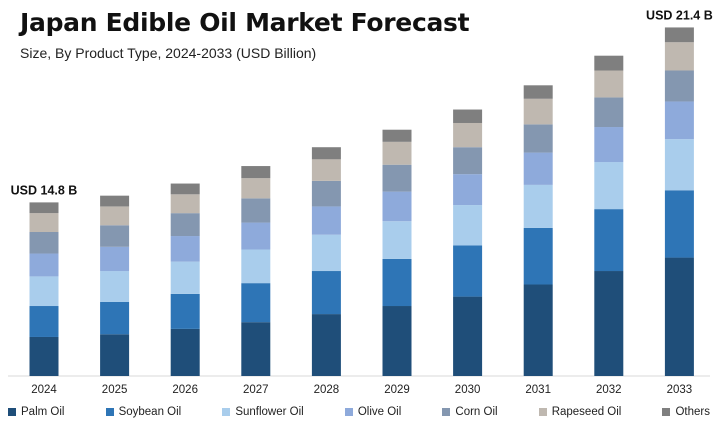  What do you see at coordinates (538, 390) in the screenshot?
I see `x-tick-label: 2031` at bounding box center [538, 390].